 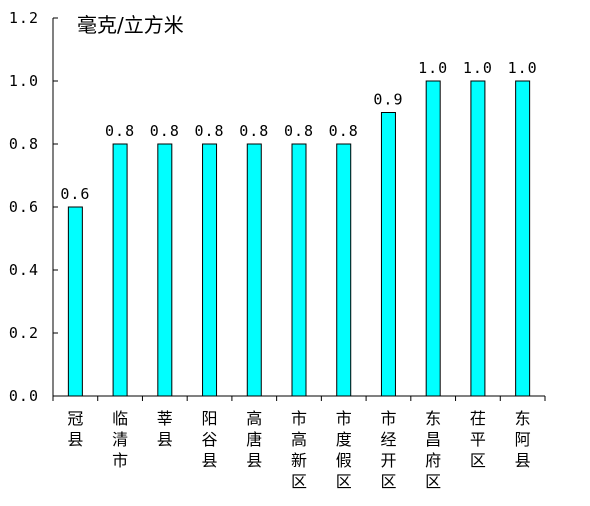 I want to click on y-tick-label: 0.8, so click(x=24, y=144).